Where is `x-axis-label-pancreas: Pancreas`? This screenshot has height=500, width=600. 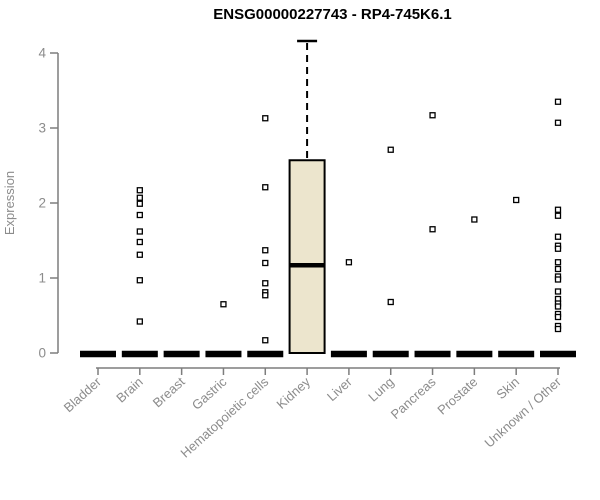 x-axis-label-pancreas: Pancreas is located at coordinates (413, 398).